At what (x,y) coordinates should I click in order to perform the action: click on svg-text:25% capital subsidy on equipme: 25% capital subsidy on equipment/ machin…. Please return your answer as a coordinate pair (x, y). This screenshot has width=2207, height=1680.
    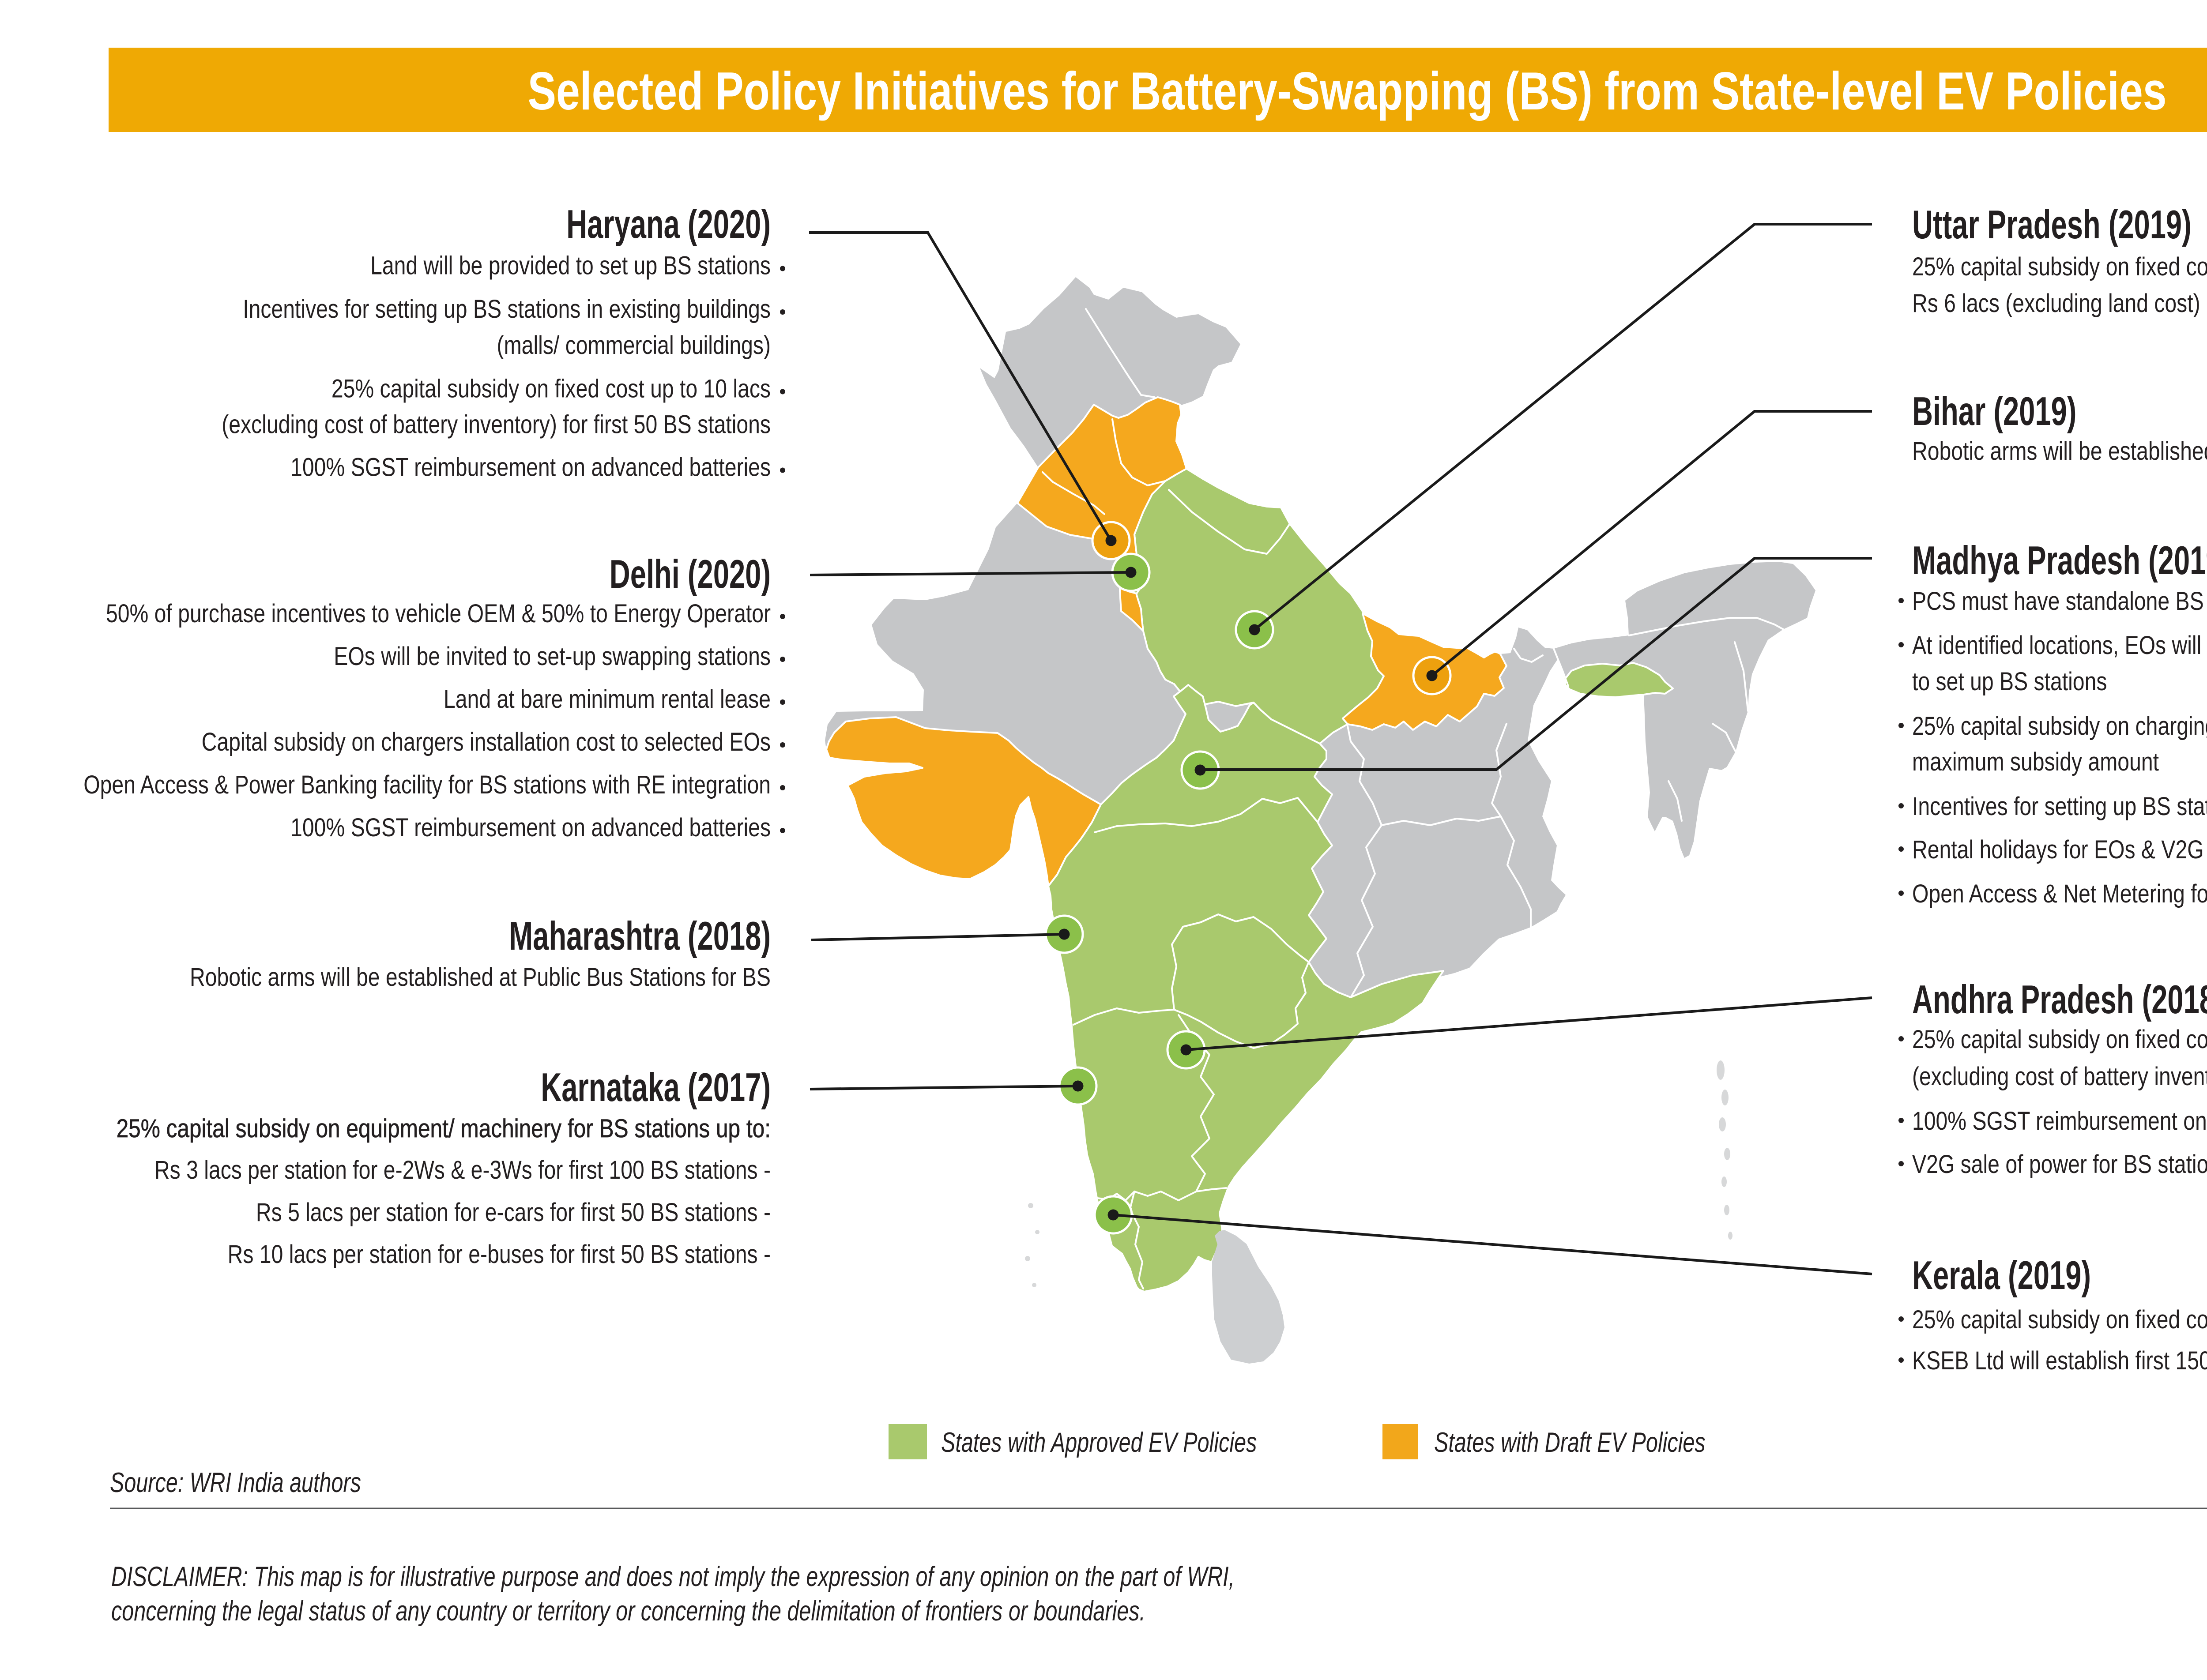
    Looking at the image, I should click on (444, 1129).